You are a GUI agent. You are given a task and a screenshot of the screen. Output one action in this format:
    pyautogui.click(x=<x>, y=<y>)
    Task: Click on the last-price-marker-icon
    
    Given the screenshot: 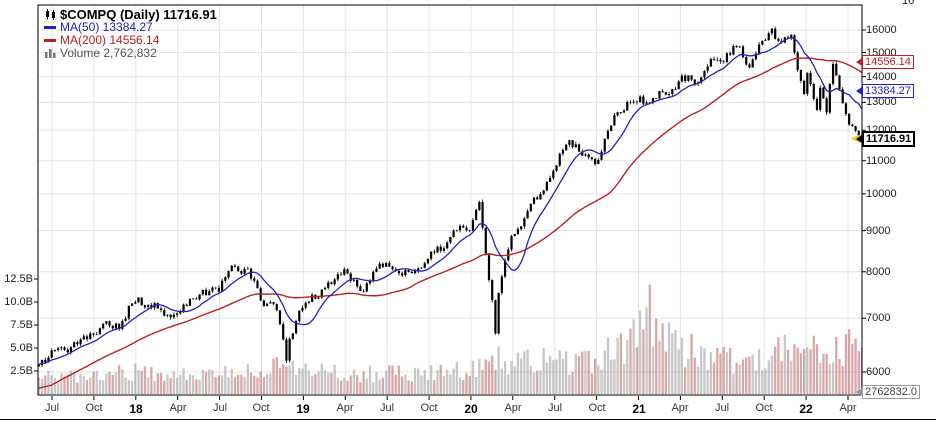 What is the action you would take?
    pyautogui.click(x=856, y=139)
    